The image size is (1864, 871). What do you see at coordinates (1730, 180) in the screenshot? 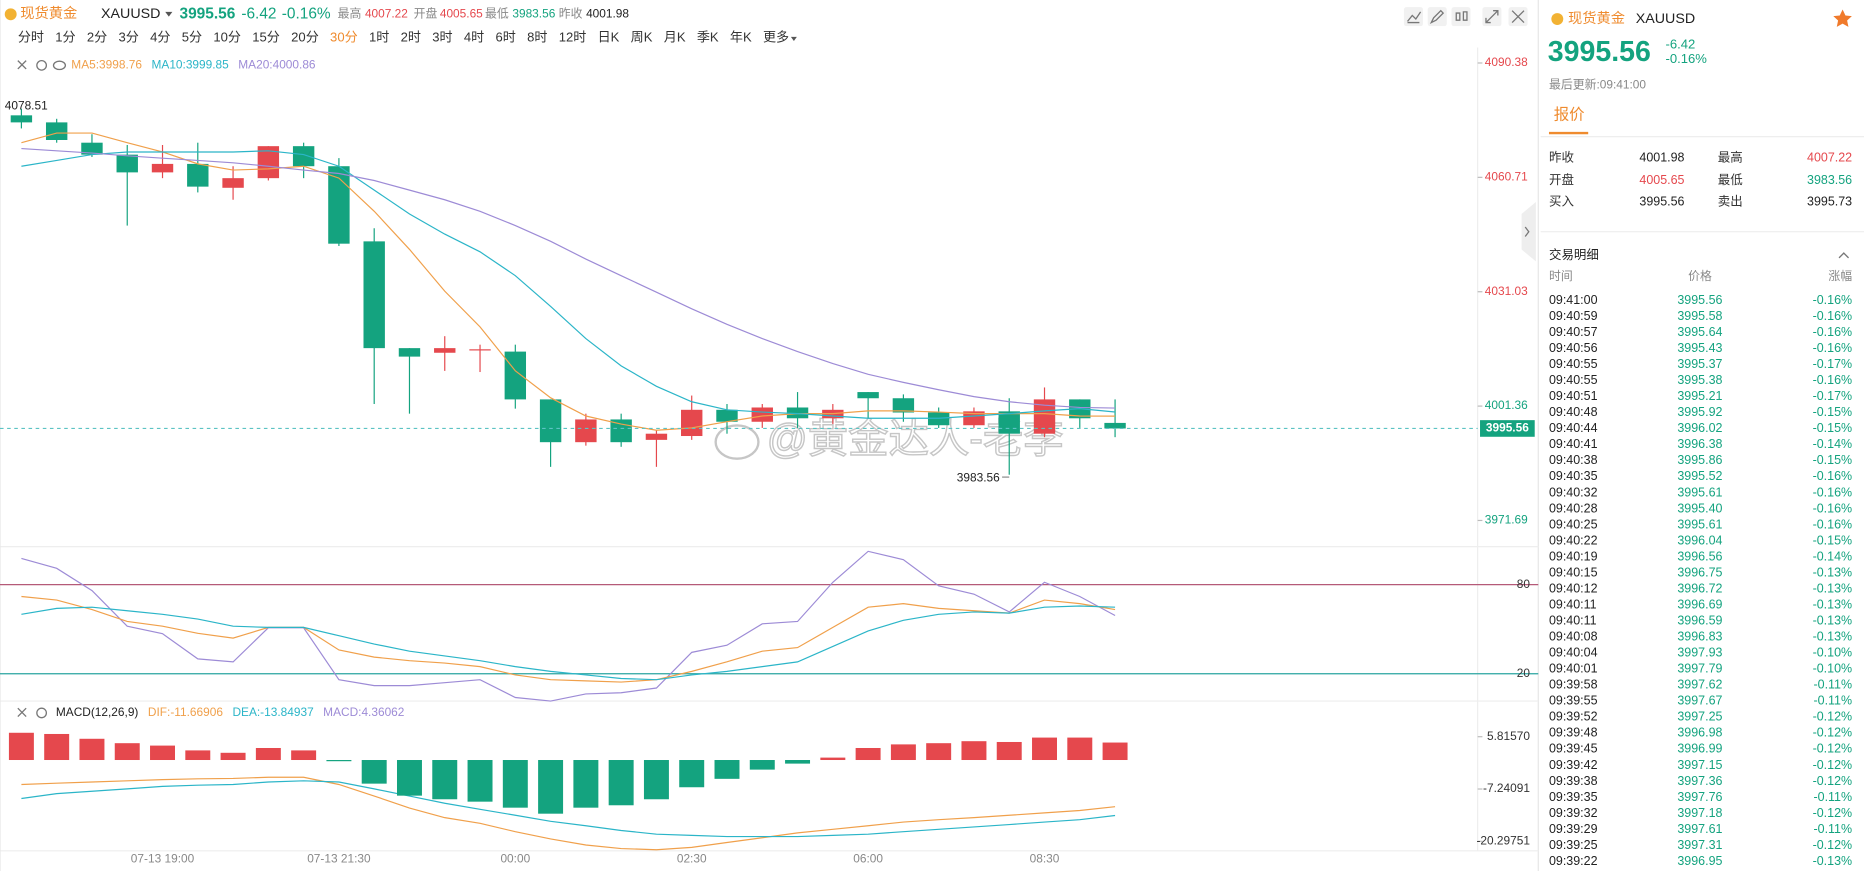
I see `stat-label: 最低` at bounding box center [1730, 180].